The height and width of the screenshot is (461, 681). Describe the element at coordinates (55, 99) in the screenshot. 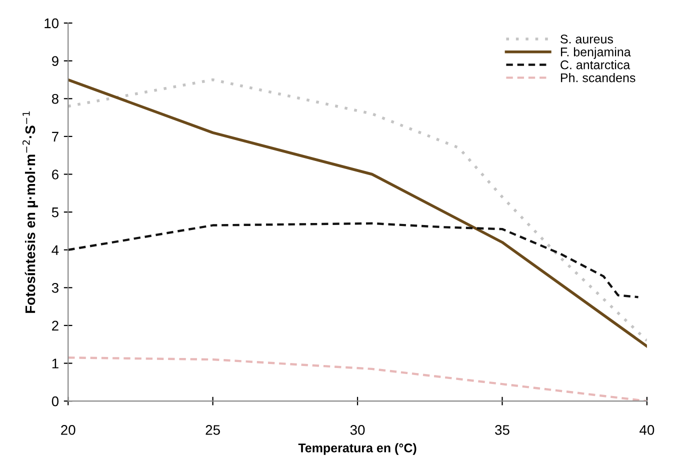

I see `y-tick-label: 8` at that location.